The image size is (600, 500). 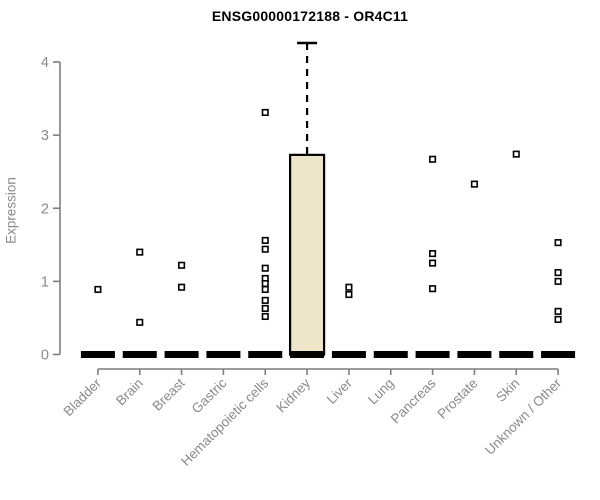 I want to click on y-tick-label: 0, so click(x=45, y=356).